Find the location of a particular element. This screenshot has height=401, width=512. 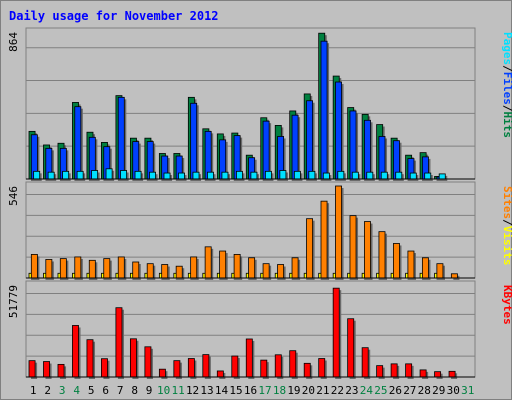

day-label: 28 is located at coordinates (424, 390).